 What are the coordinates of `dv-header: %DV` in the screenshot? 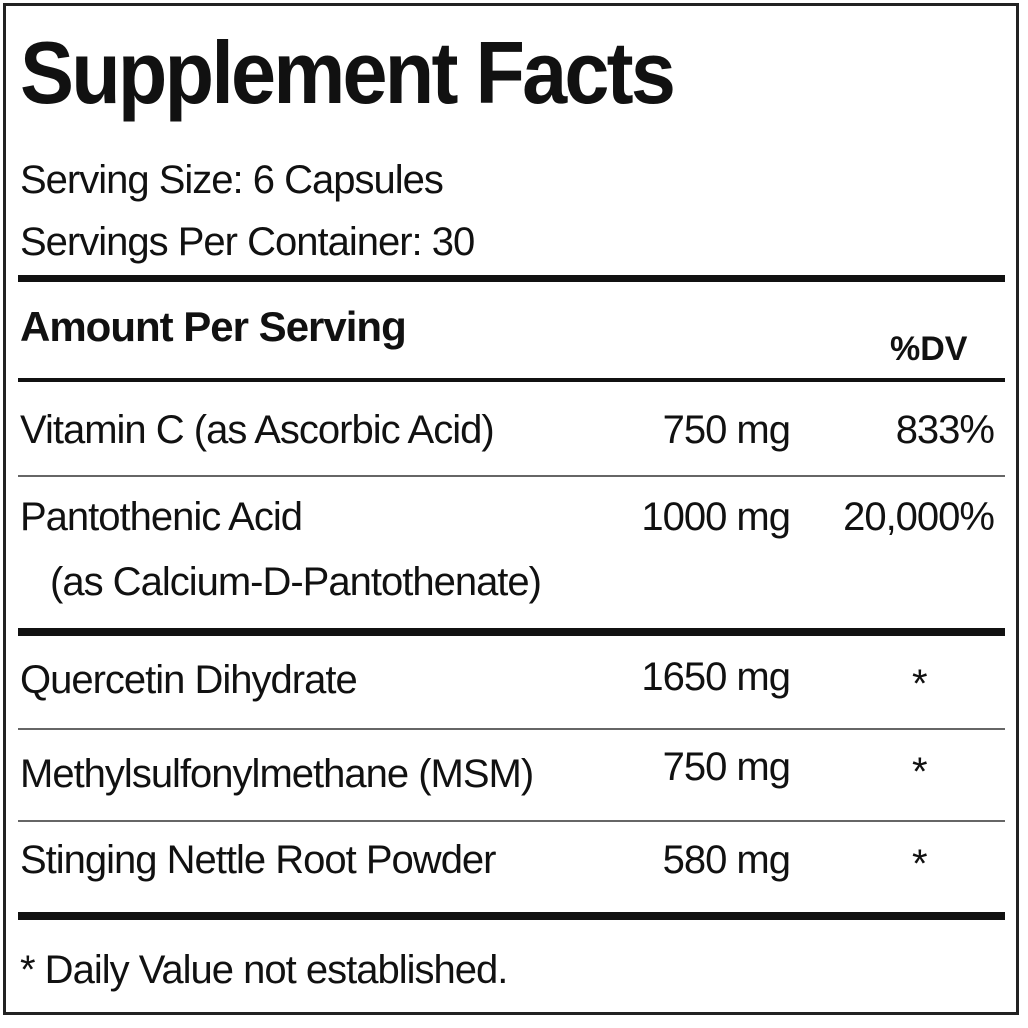 It's located at (929, 349).